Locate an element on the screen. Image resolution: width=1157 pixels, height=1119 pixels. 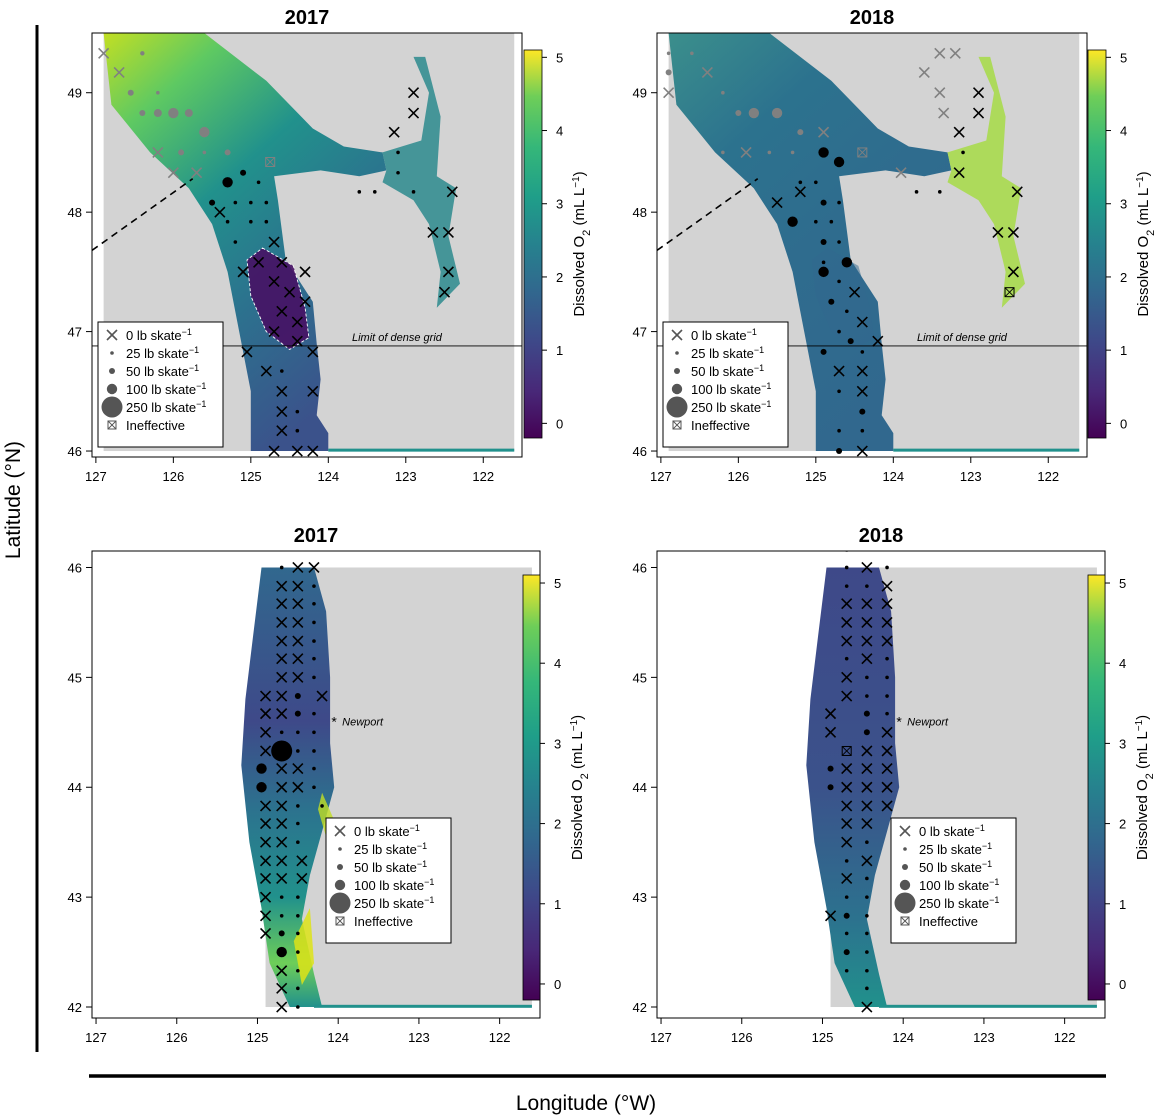
y-tick-label: 45 is located at coordinates (75, 677).